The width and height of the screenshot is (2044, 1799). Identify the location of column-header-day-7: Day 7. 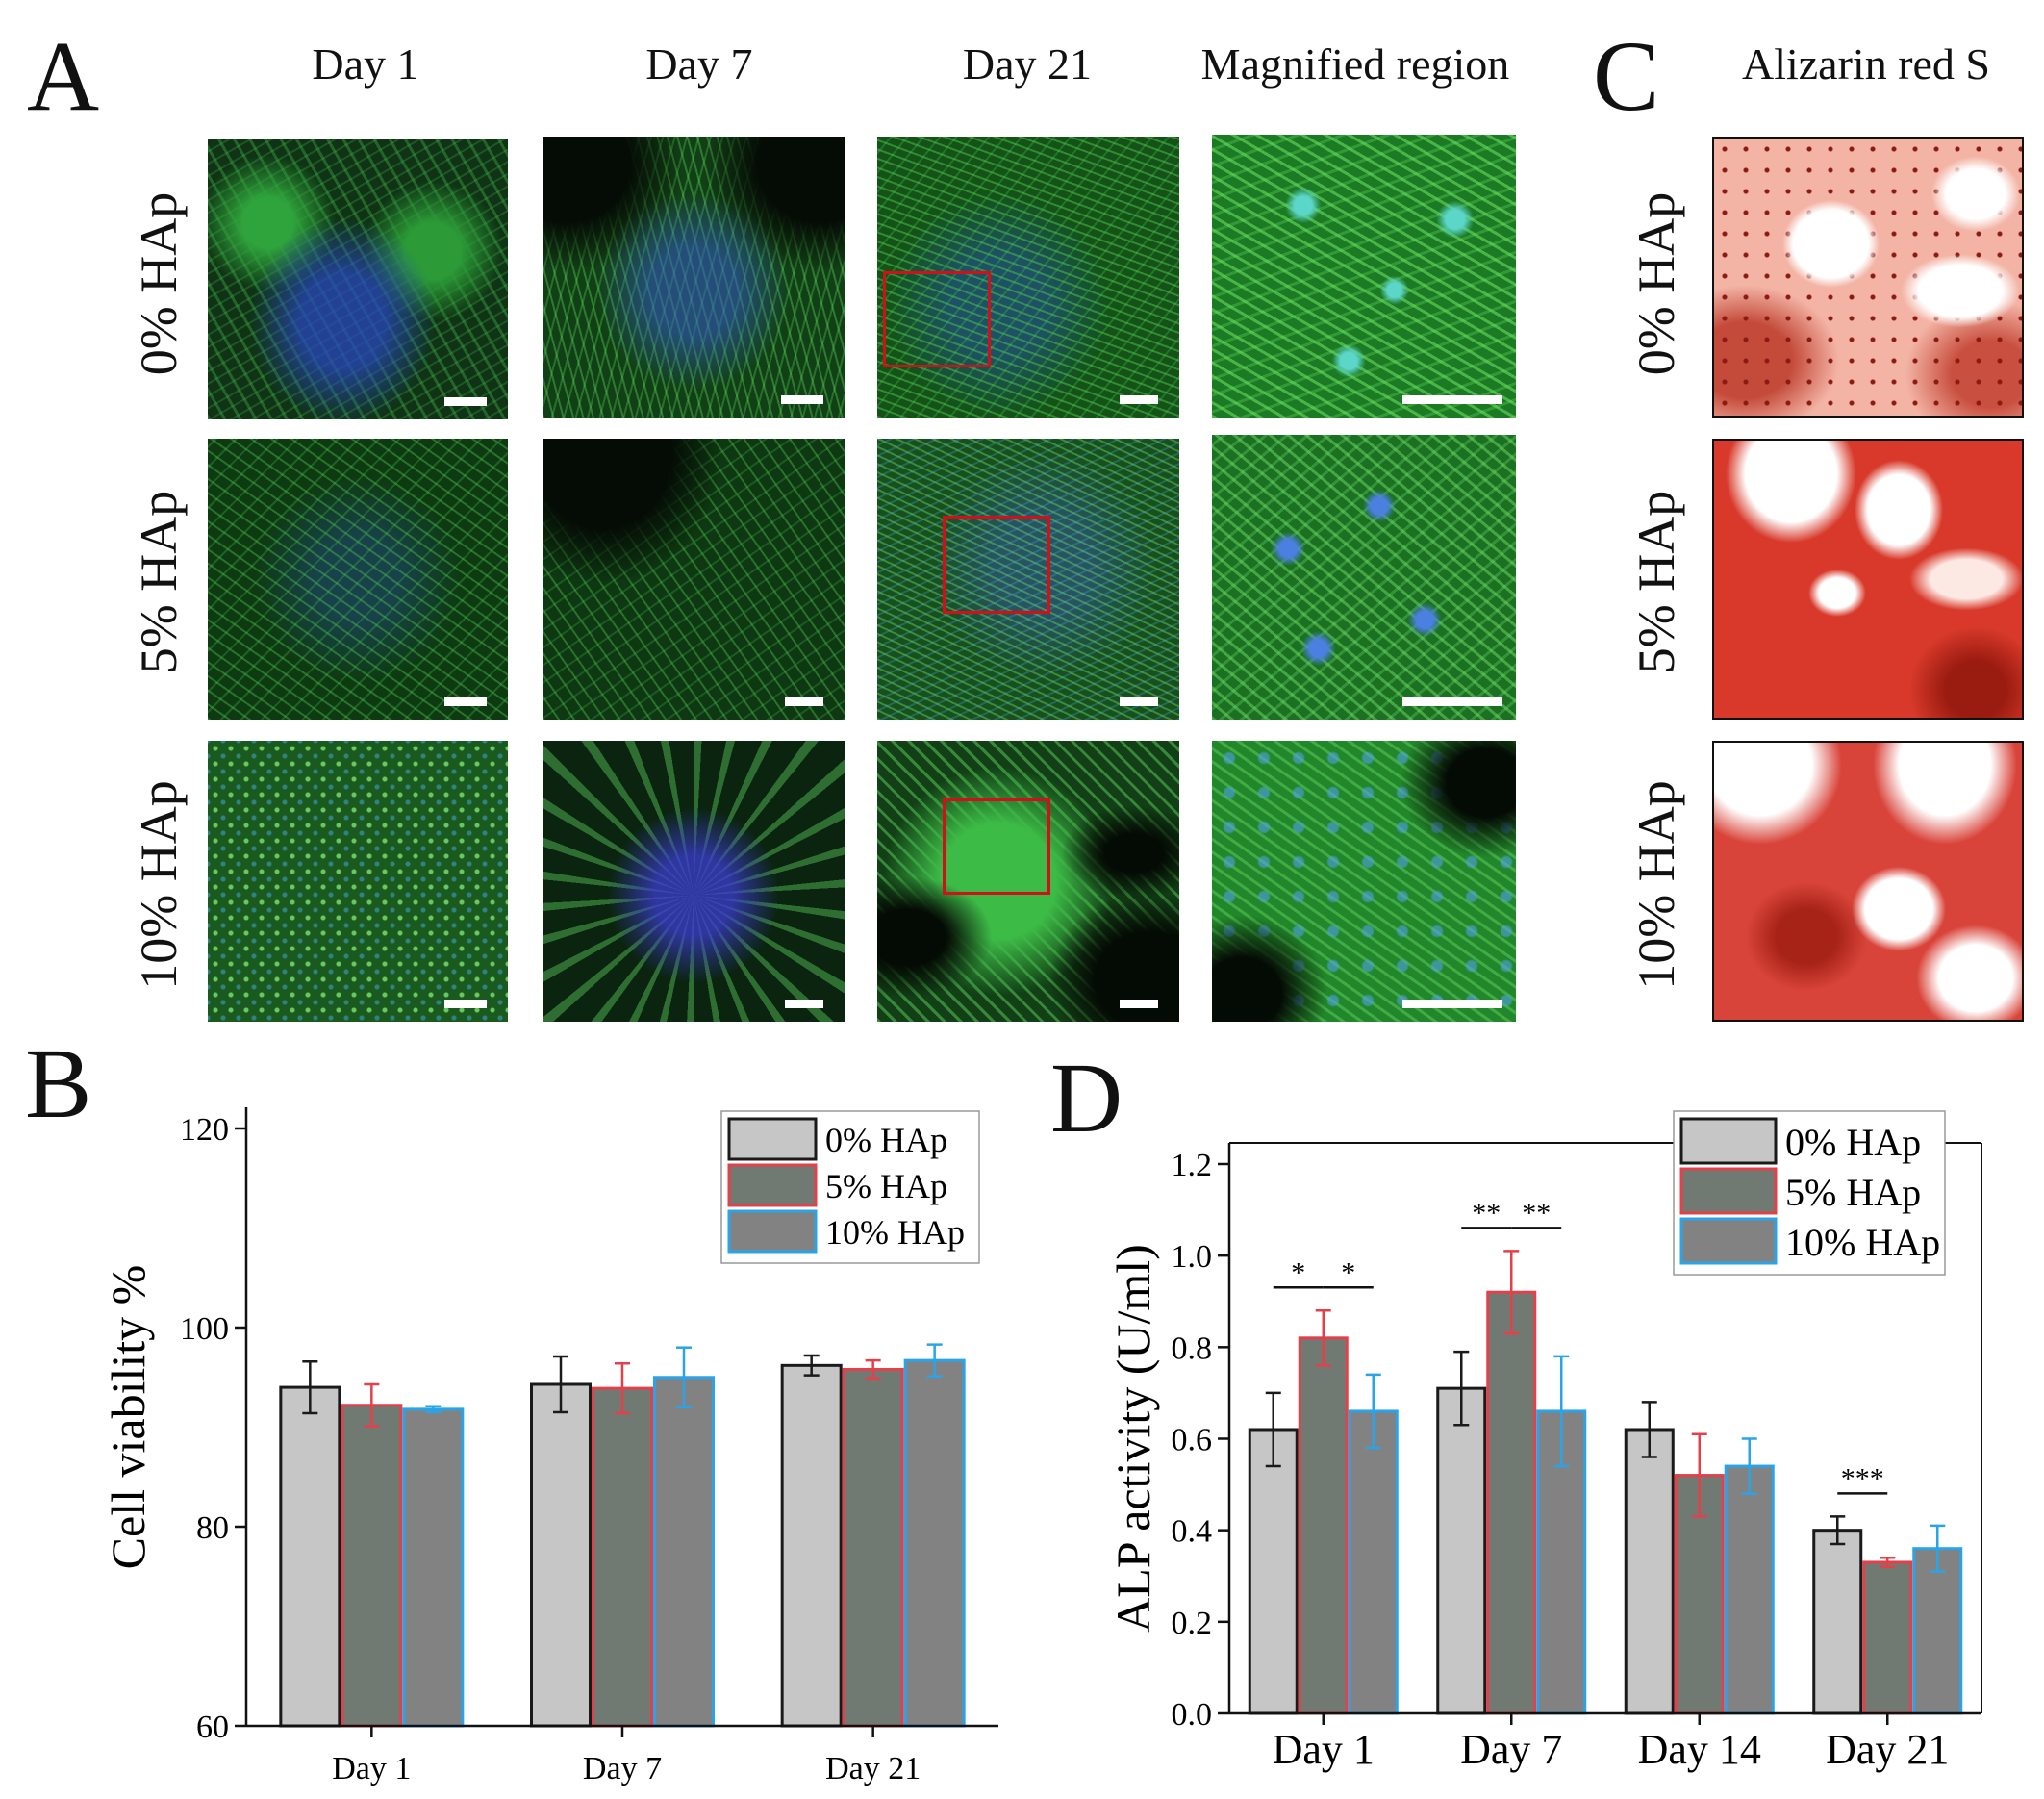
(699, 64).